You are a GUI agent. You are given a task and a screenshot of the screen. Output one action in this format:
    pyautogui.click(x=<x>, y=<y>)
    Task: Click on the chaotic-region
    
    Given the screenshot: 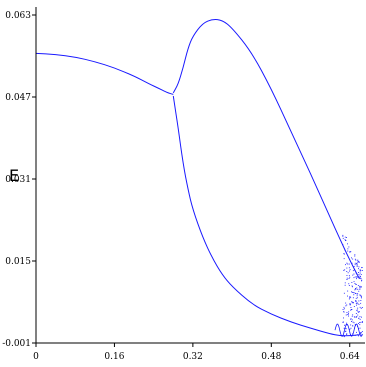 What is the action you would take?
    pyautogui.click(x=352, y=286)
    